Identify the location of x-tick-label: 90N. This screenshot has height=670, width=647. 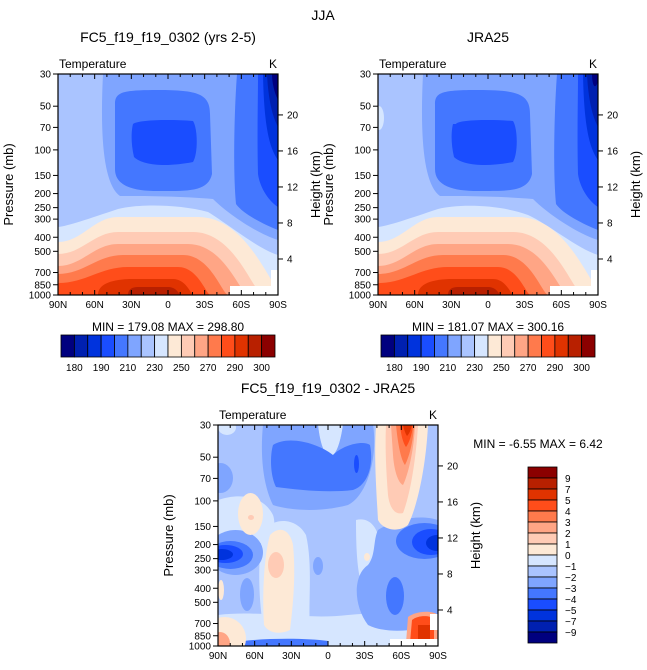
(218, 656).